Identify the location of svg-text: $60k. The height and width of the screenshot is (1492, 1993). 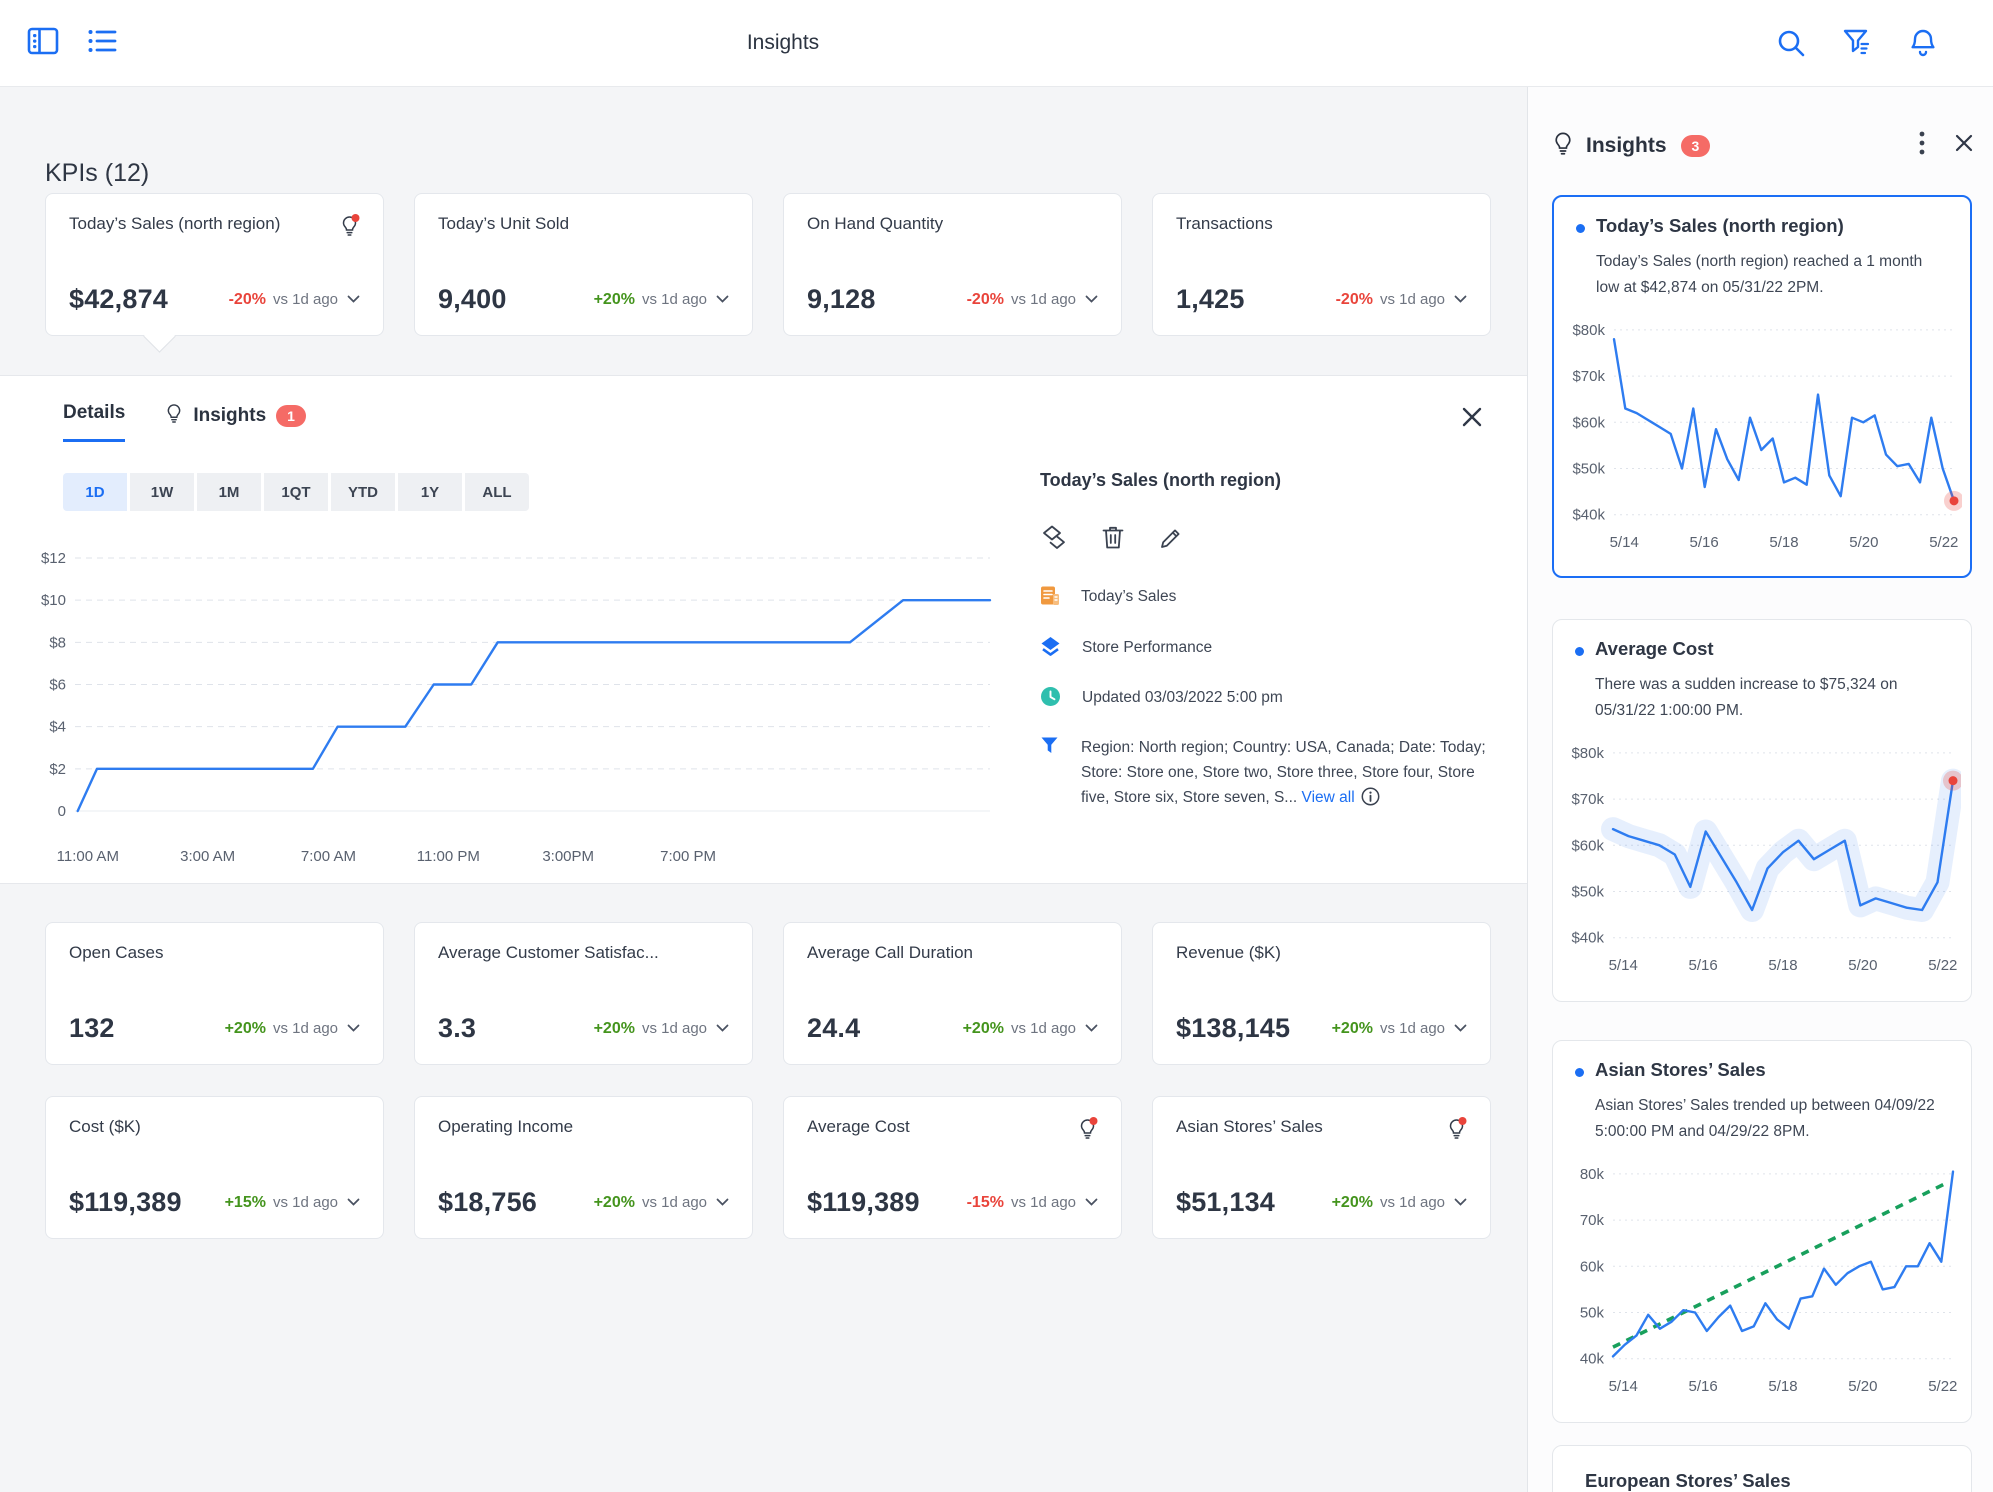
(1588, 422).